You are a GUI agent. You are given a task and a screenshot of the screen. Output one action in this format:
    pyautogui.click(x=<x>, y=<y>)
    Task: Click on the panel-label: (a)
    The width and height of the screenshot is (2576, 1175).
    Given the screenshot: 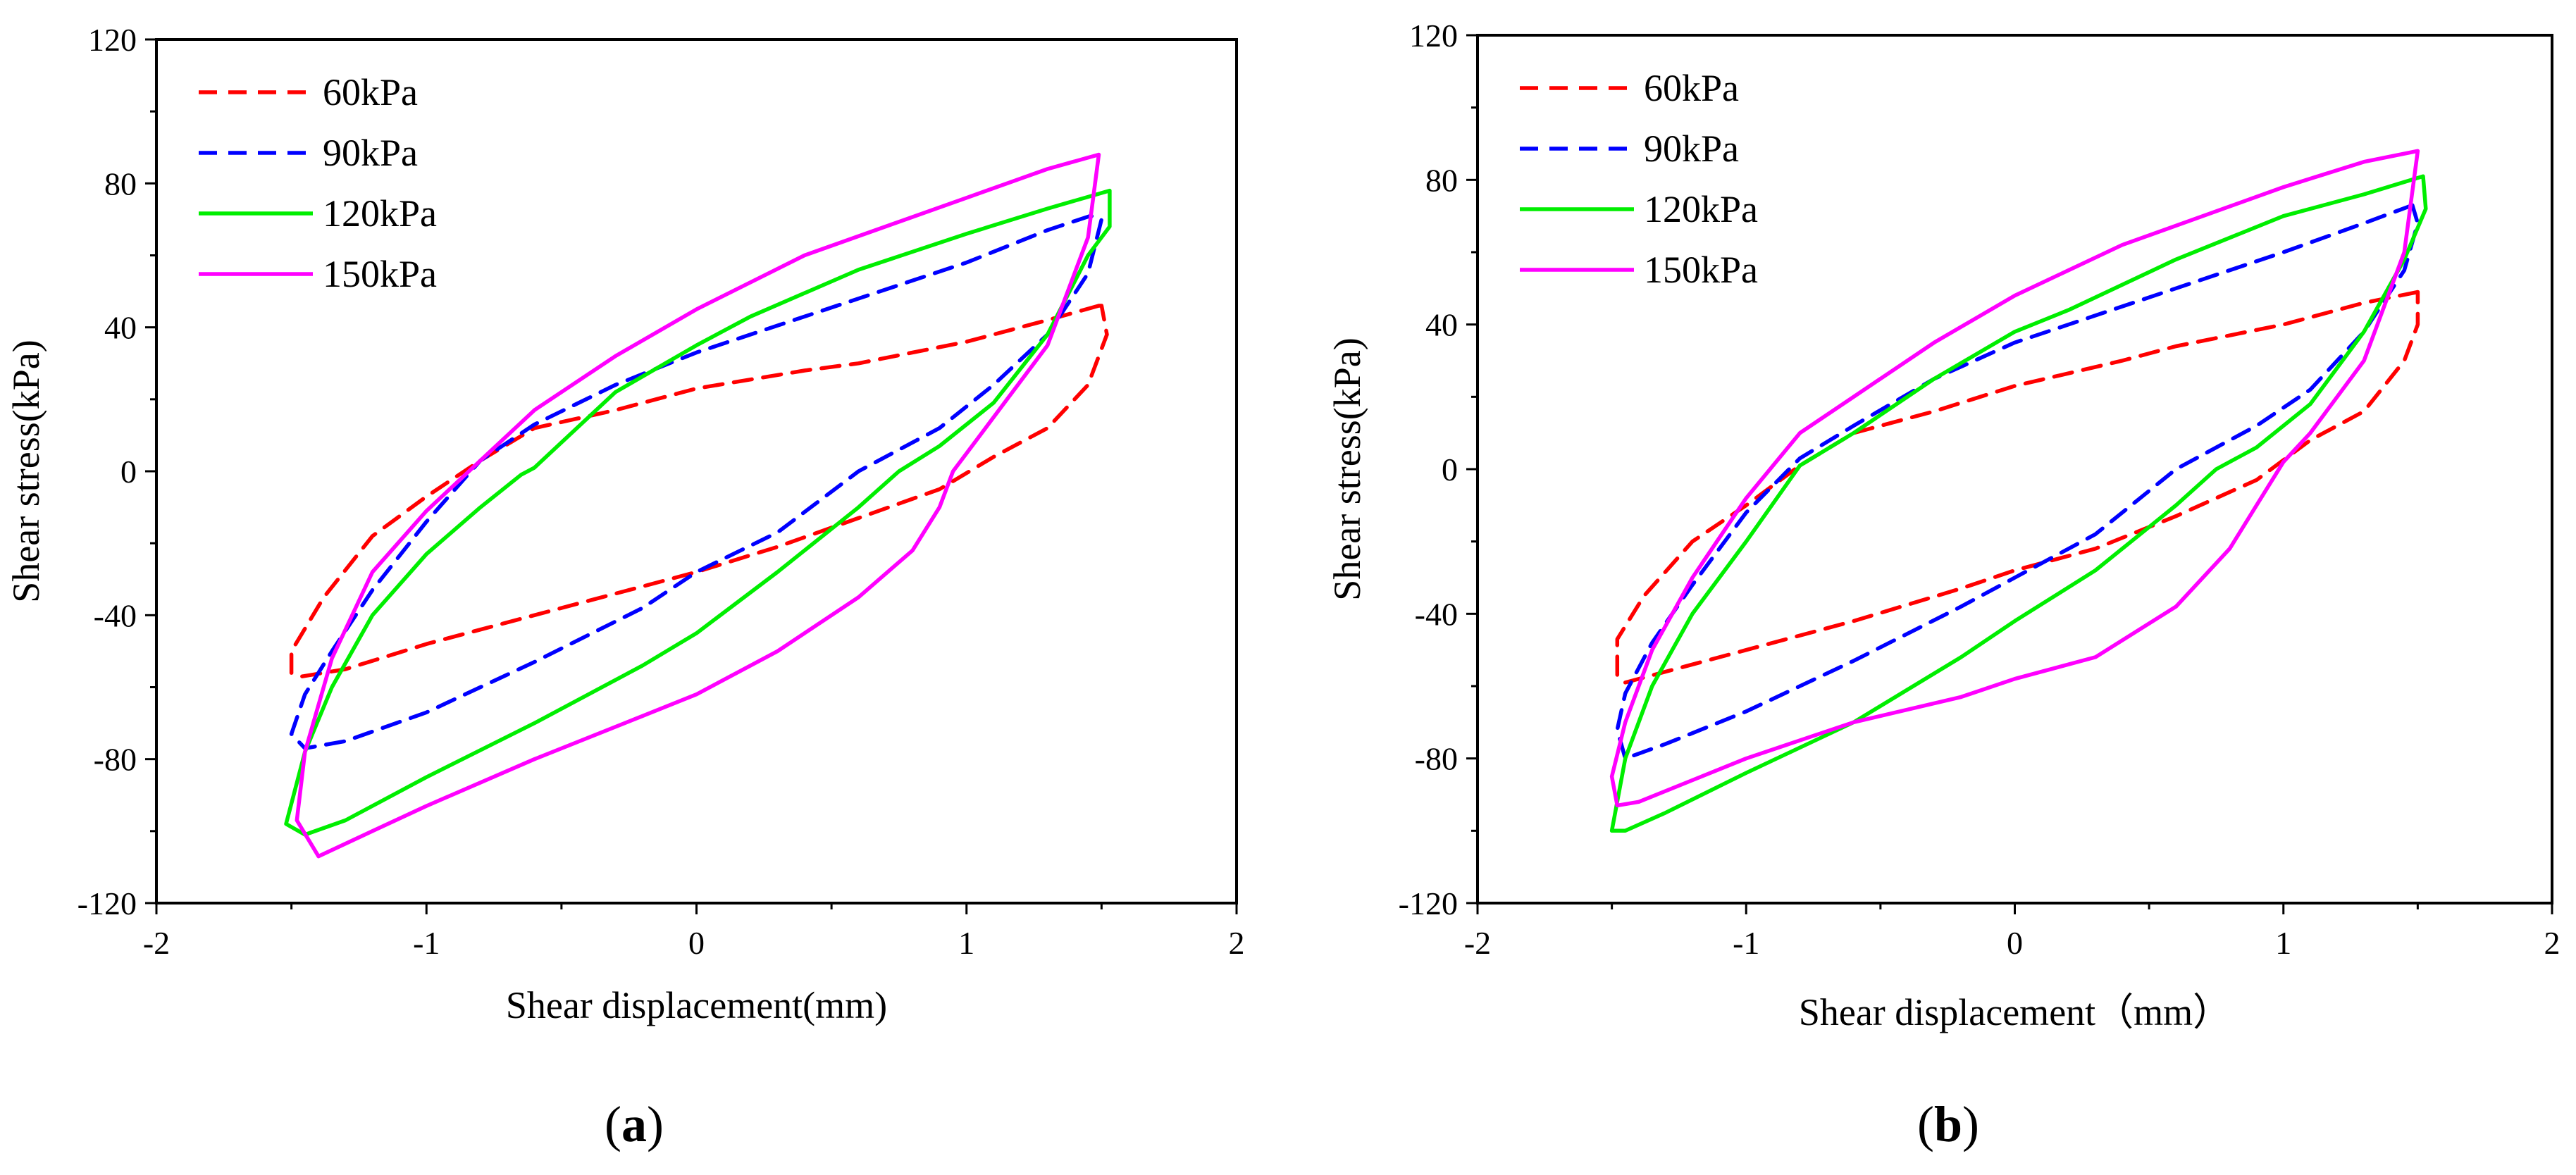 What is the action you would take?
    pyautogui.click(x=634, y=1124)
    